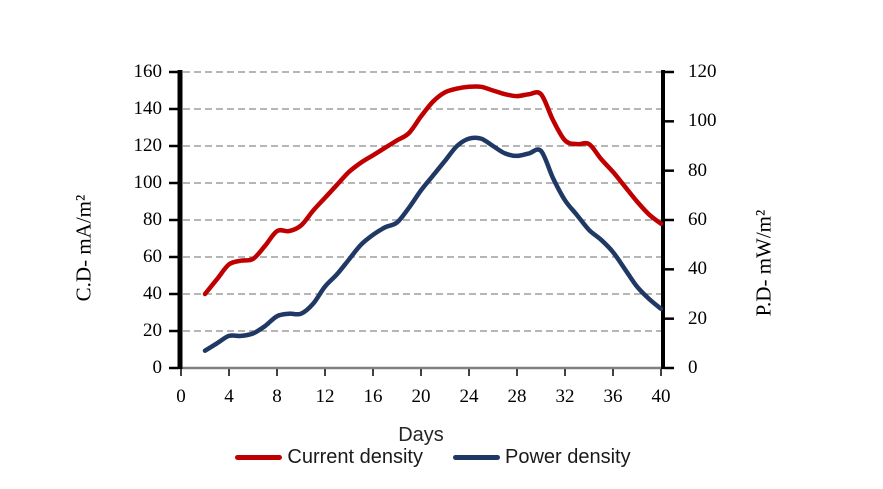  What do you see at coordinates (229, 396) in the screenshot?
I see `x-axis-tick-label: 4` at bounding box center [229, 396].